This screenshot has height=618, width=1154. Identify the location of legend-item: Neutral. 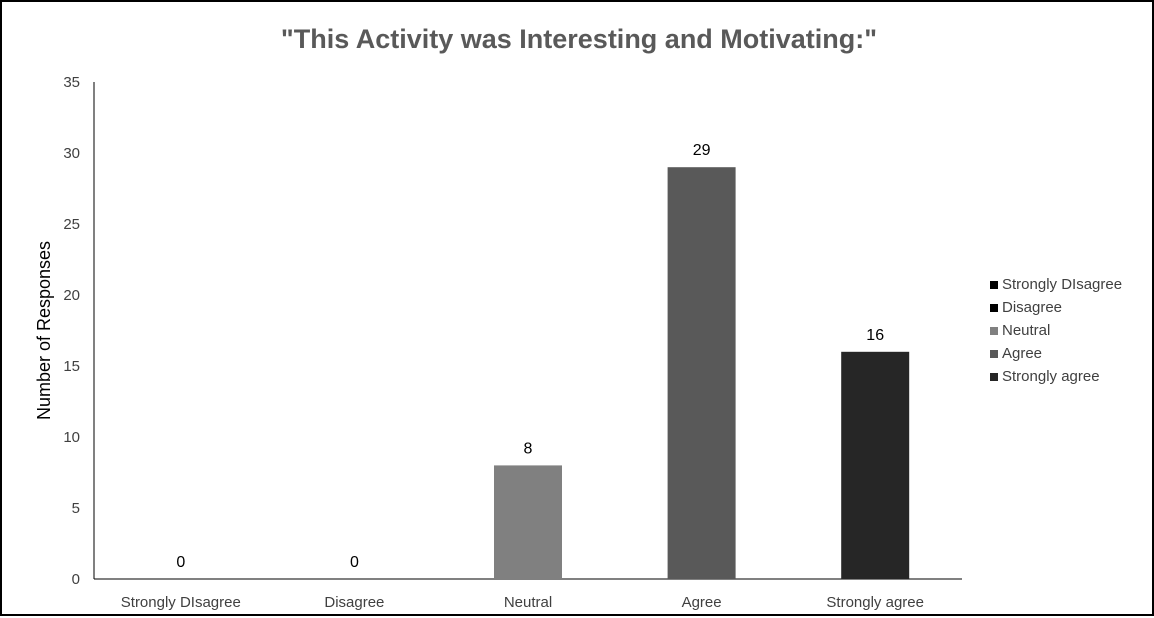
(1056, 330).